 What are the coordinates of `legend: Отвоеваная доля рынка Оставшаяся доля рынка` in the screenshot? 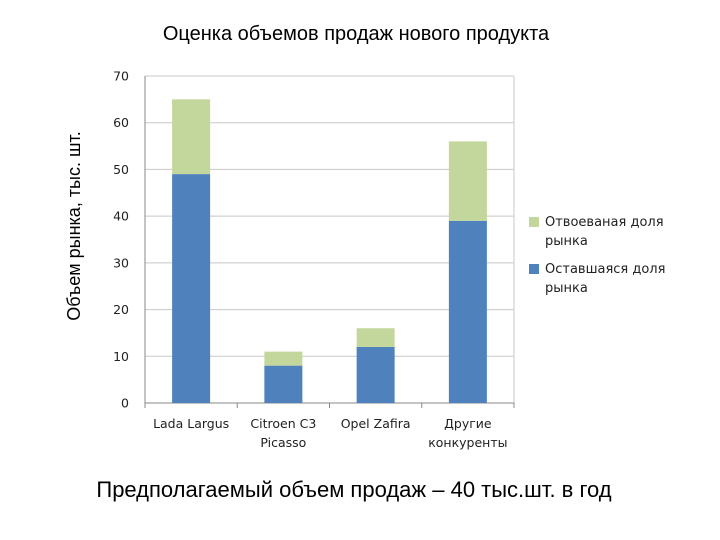 It's located at (597, 255).